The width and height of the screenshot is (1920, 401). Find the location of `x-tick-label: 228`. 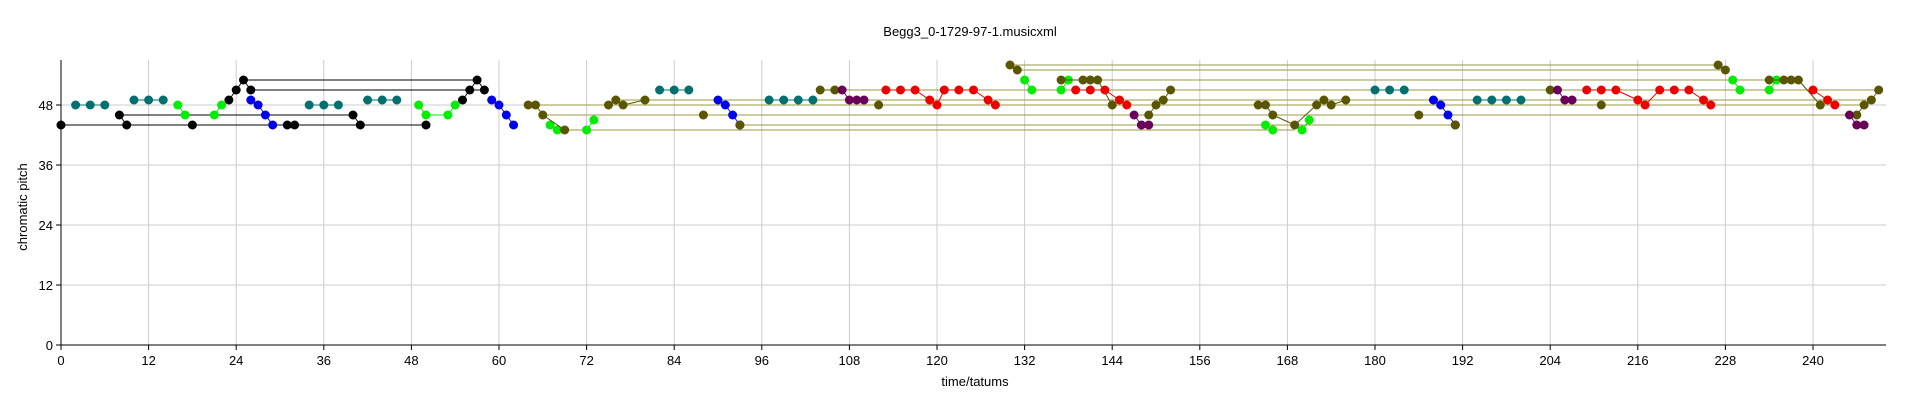

x-tick-label: 228 is located at coordinates (1726, 360).